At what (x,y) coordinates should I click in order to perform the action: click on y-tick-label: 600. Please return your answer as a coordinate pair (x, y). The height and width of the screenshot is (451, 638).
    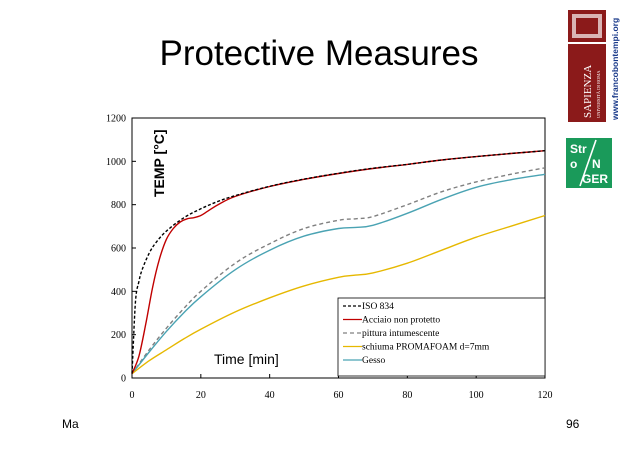
    Looking at the image, I should click on (118, 249).